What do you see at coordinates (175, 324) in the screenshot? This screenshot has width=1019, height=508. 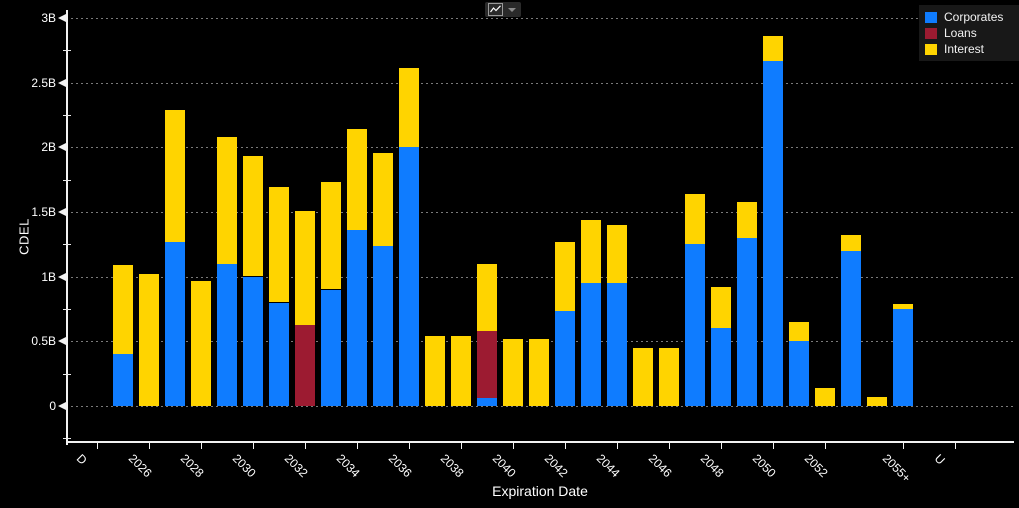 I see `bar-segment-corporates-2027` at bounding box center [175, 324].